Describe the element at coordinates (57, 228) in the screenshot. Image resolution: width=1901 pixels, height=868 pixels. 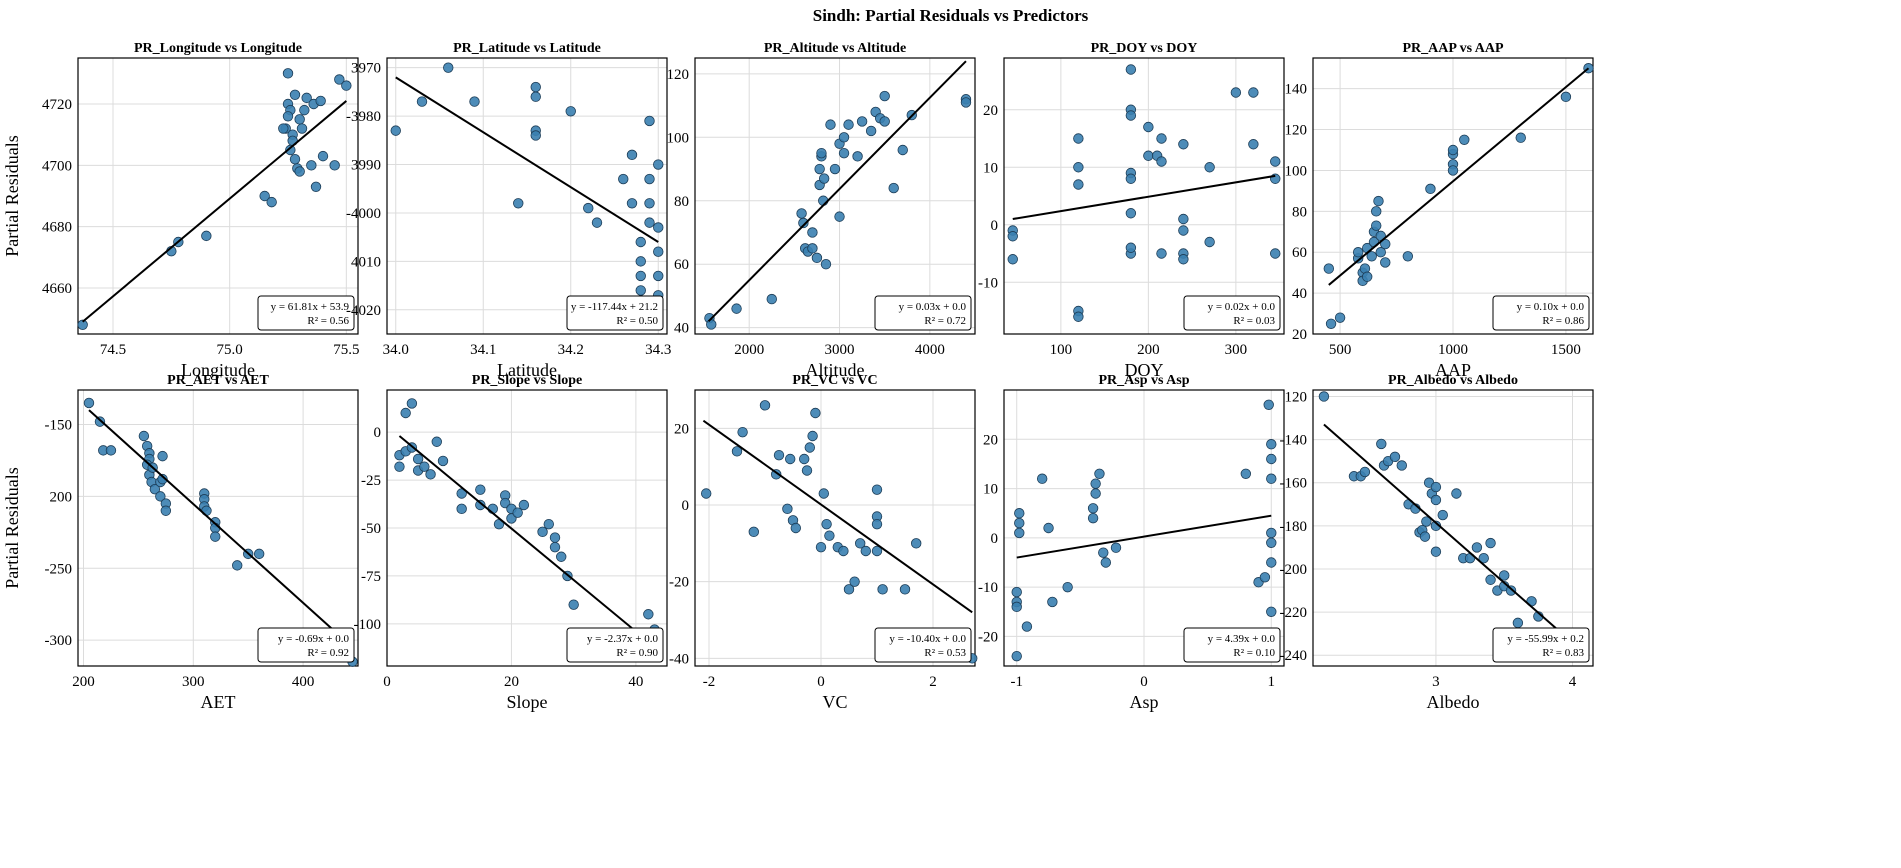
I see `y-tick-label: 4680` at that location.